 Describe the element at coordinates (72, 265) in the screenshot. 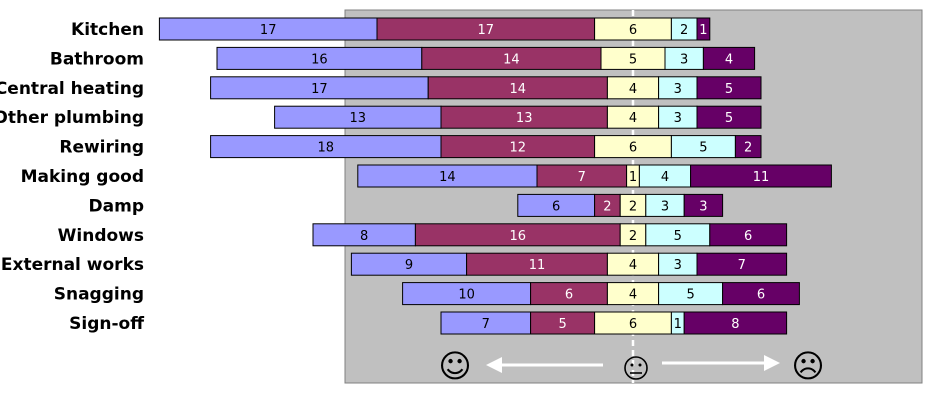

I see `category-label: External works` at that location.